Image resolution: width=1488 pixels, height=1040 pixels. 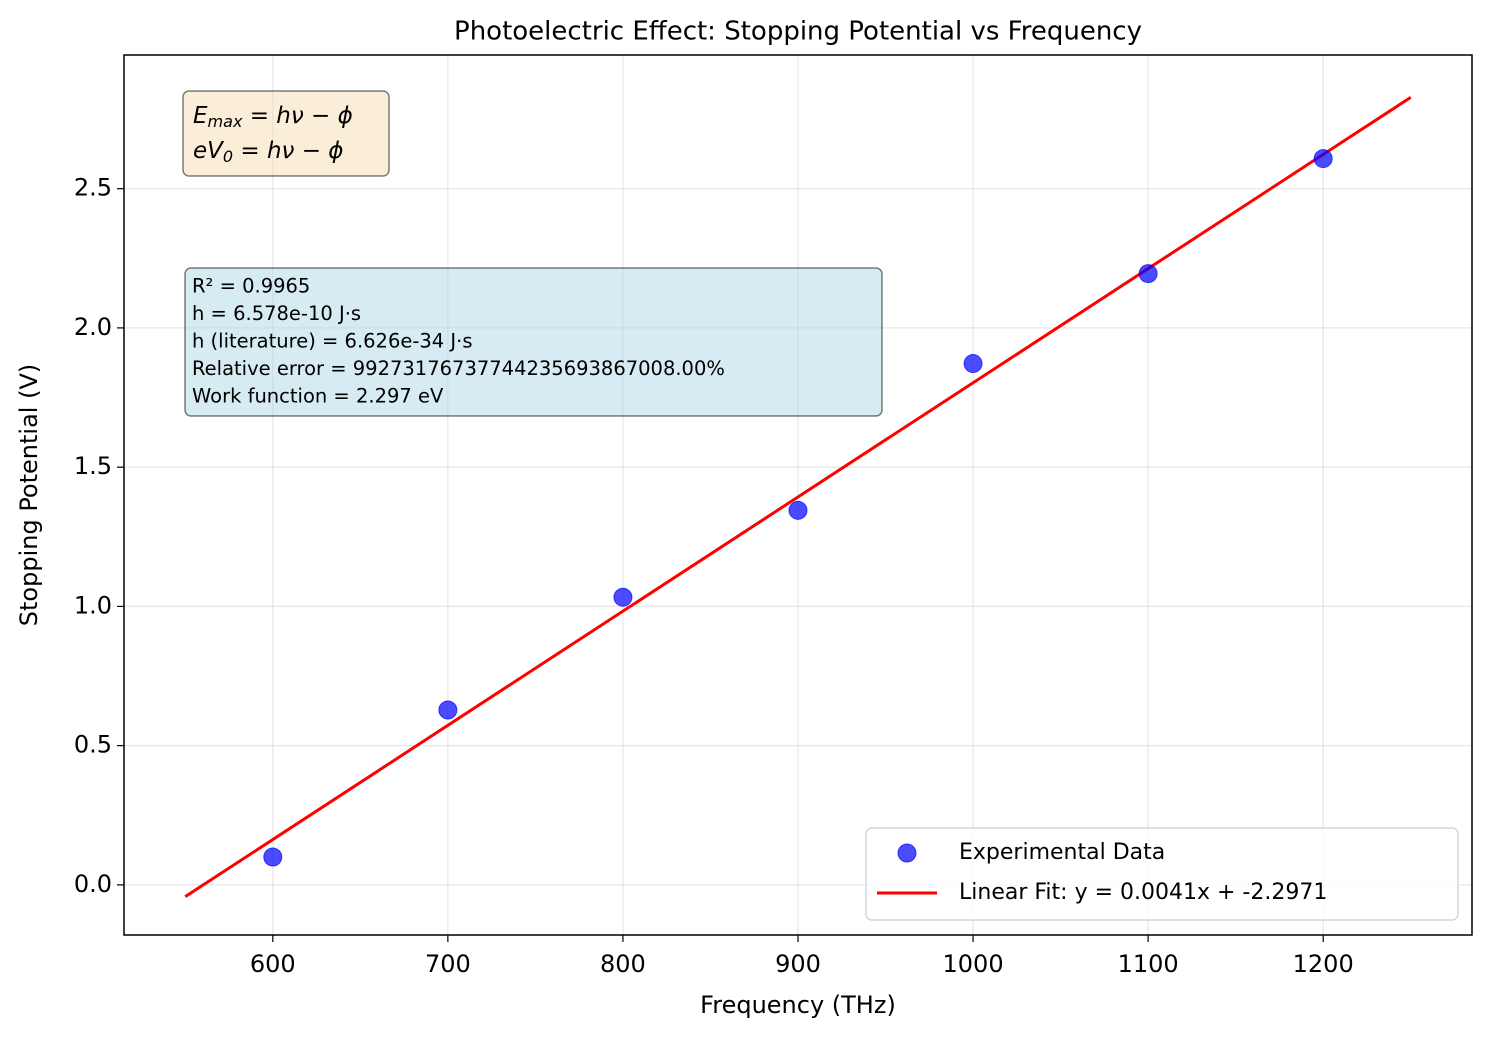 What do you see at coordinates (318, 396) in the screenshot?
I see `stats-line: Work function = 2.297 eV` at bounding box center [318, 396].